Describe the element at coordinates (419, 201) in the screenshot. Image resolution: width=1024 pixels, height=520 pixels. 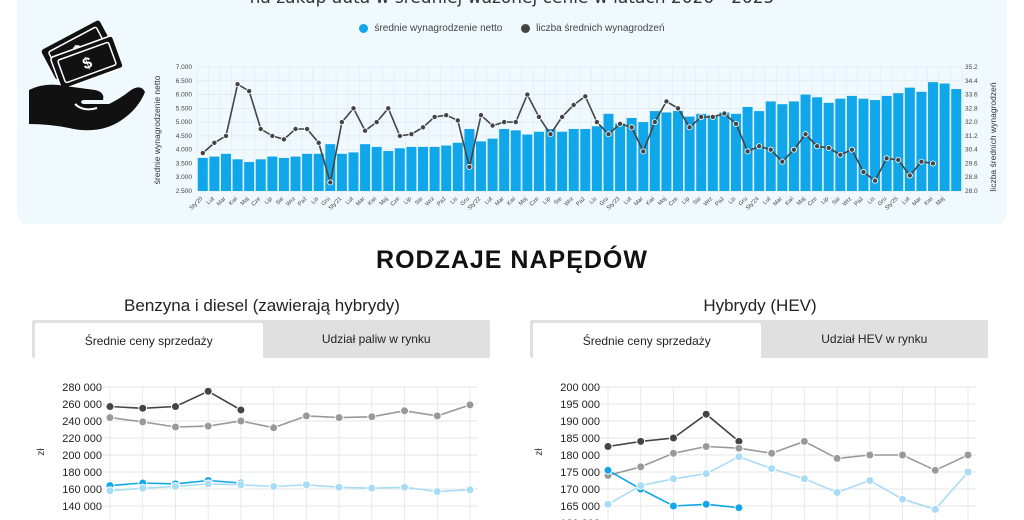
I see `x-tick-label: Sie` at that location.